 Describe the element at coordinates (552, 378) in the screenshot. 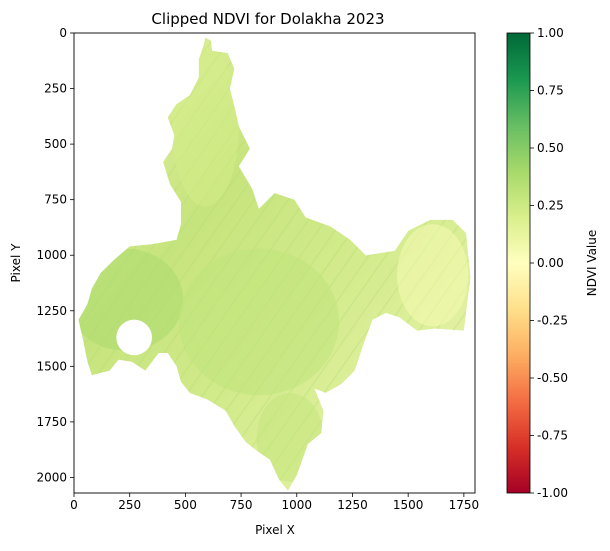

I see `colorbar-tick-label: -0.50` at that location.